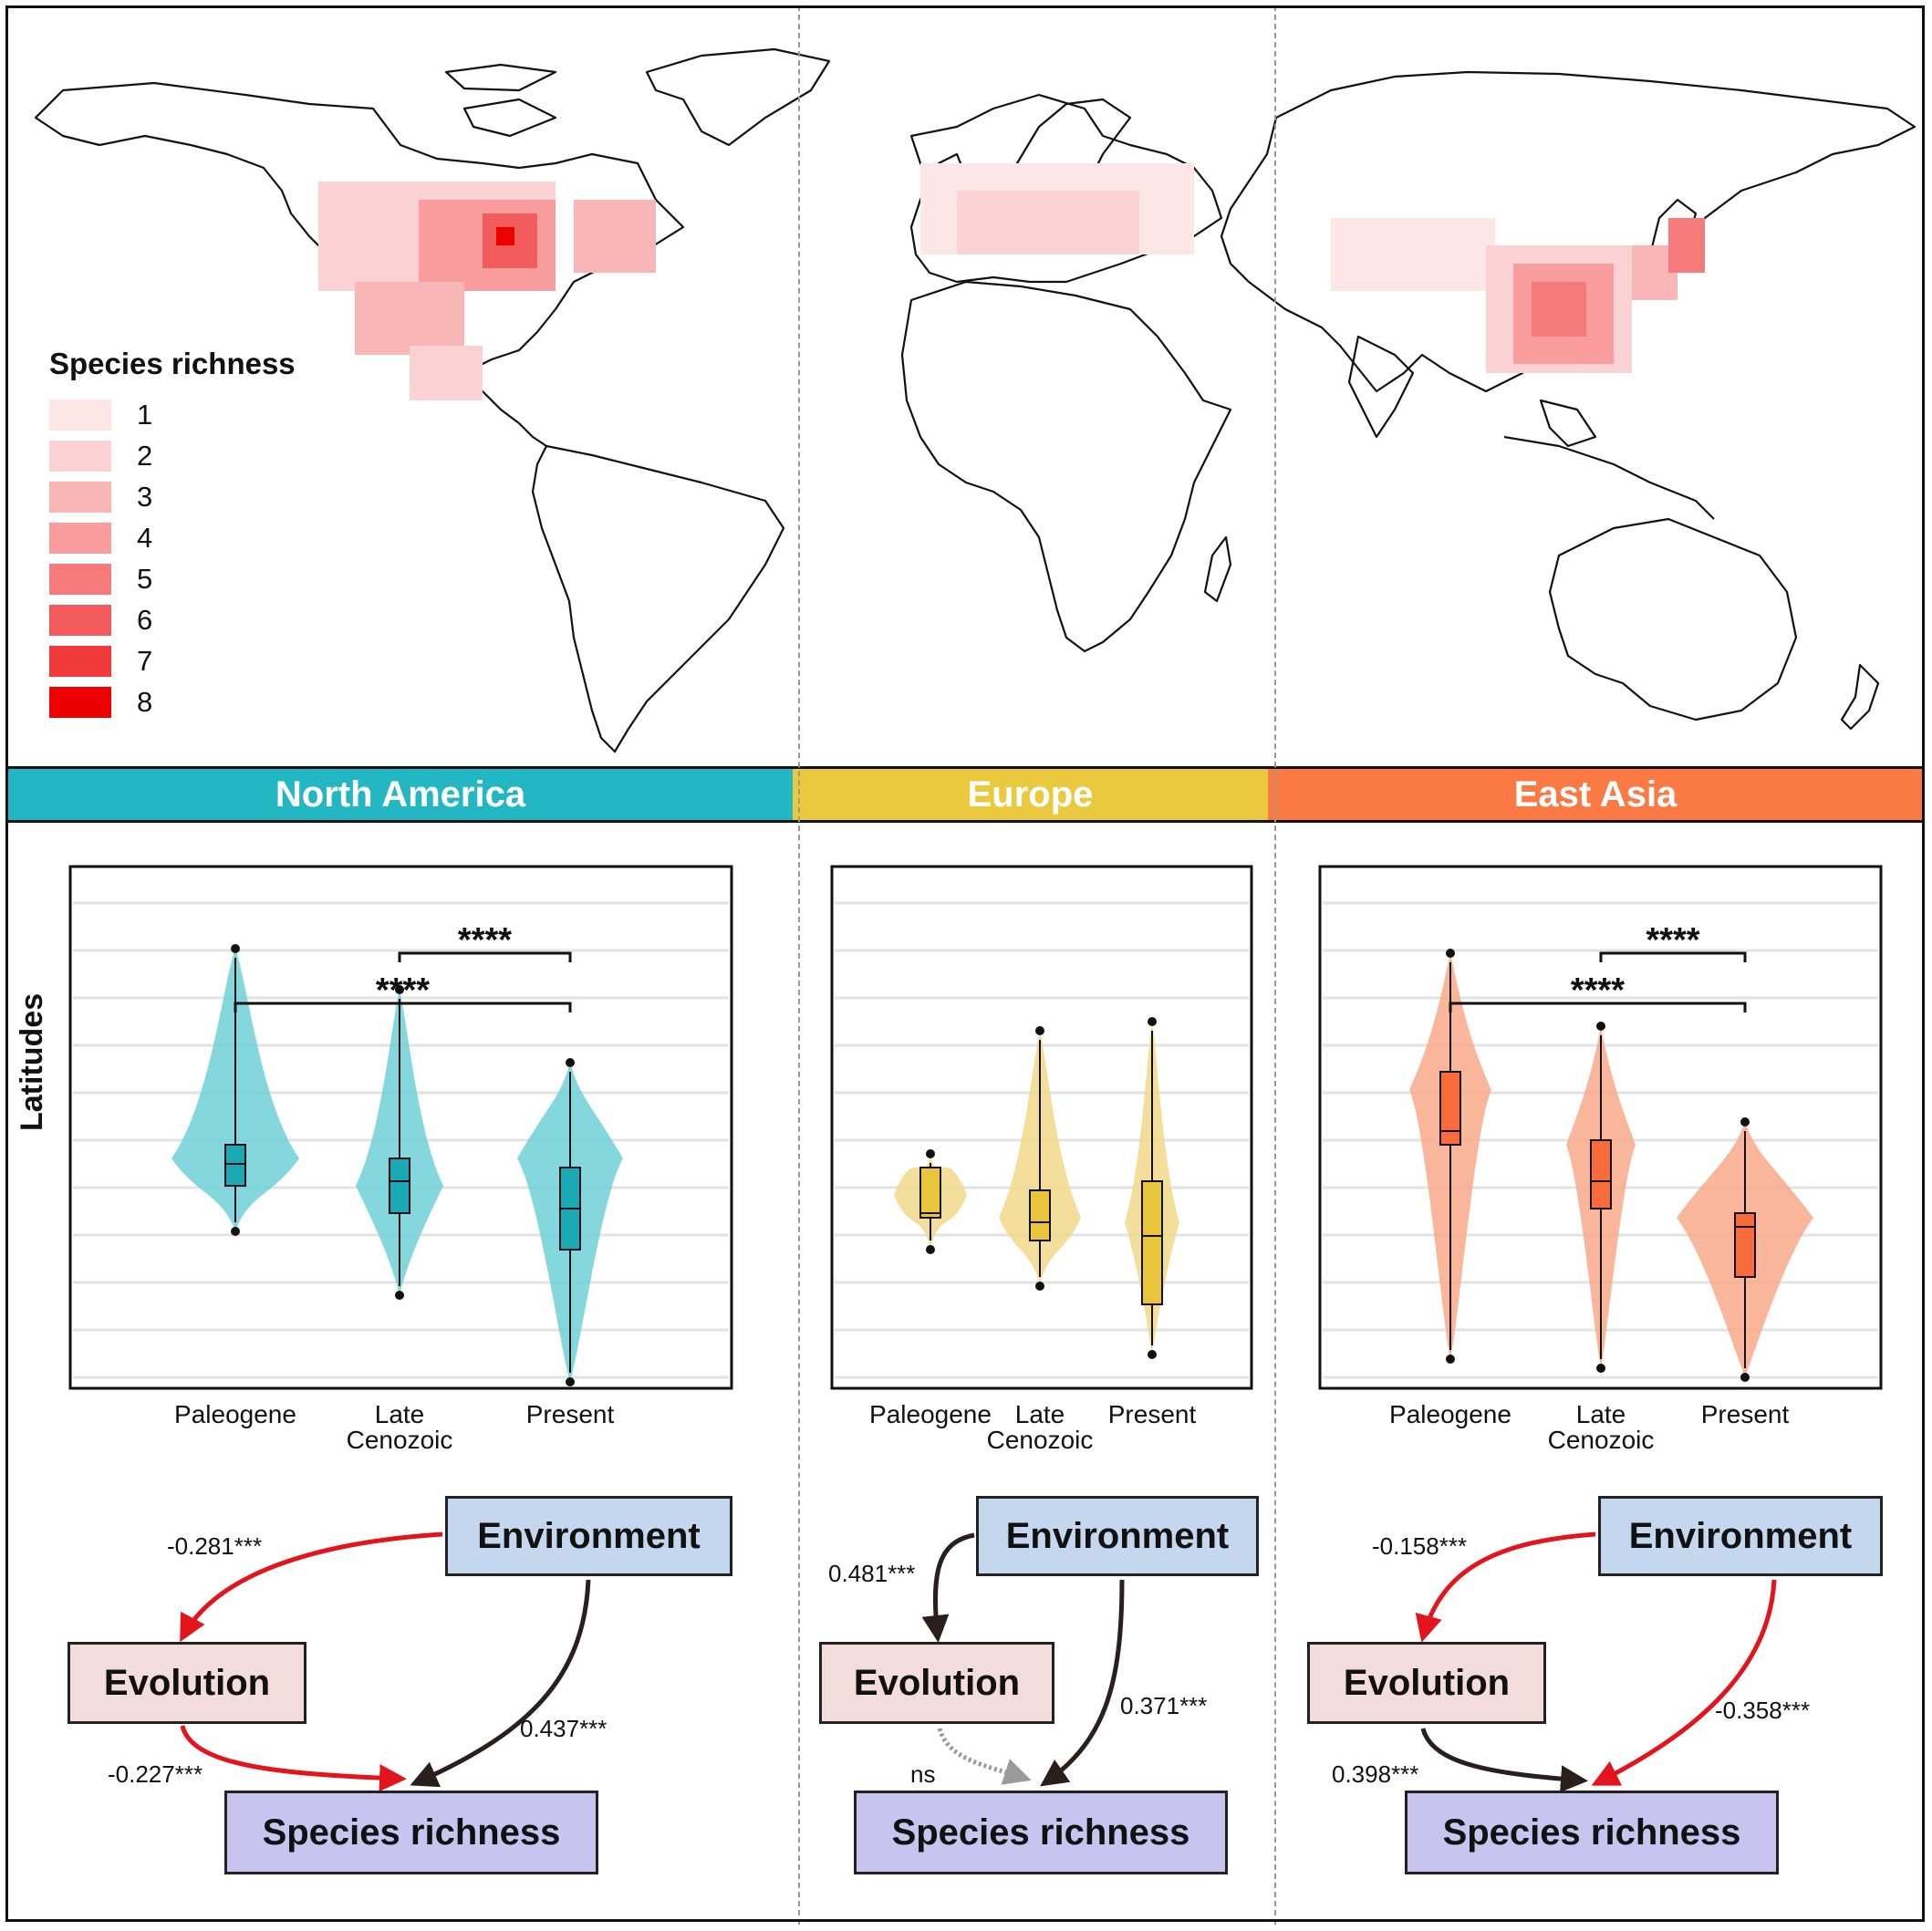 The height and width of the screenshot is (1931, 1932). I want to click on legend-item: 6, so click(172, 619).